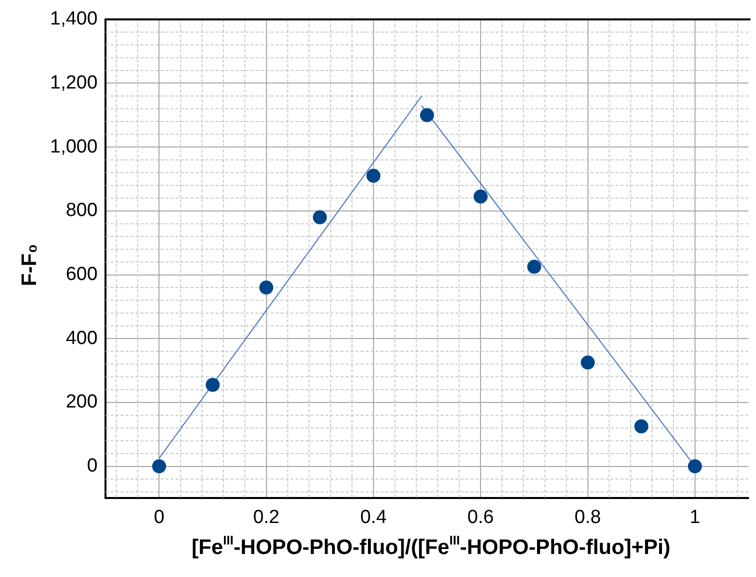 The image size is (756, 577). What do you see at coordinates (695, 517) in the screenshot?
I see `x-tick-label: 1` at bounding box center [695, 517].